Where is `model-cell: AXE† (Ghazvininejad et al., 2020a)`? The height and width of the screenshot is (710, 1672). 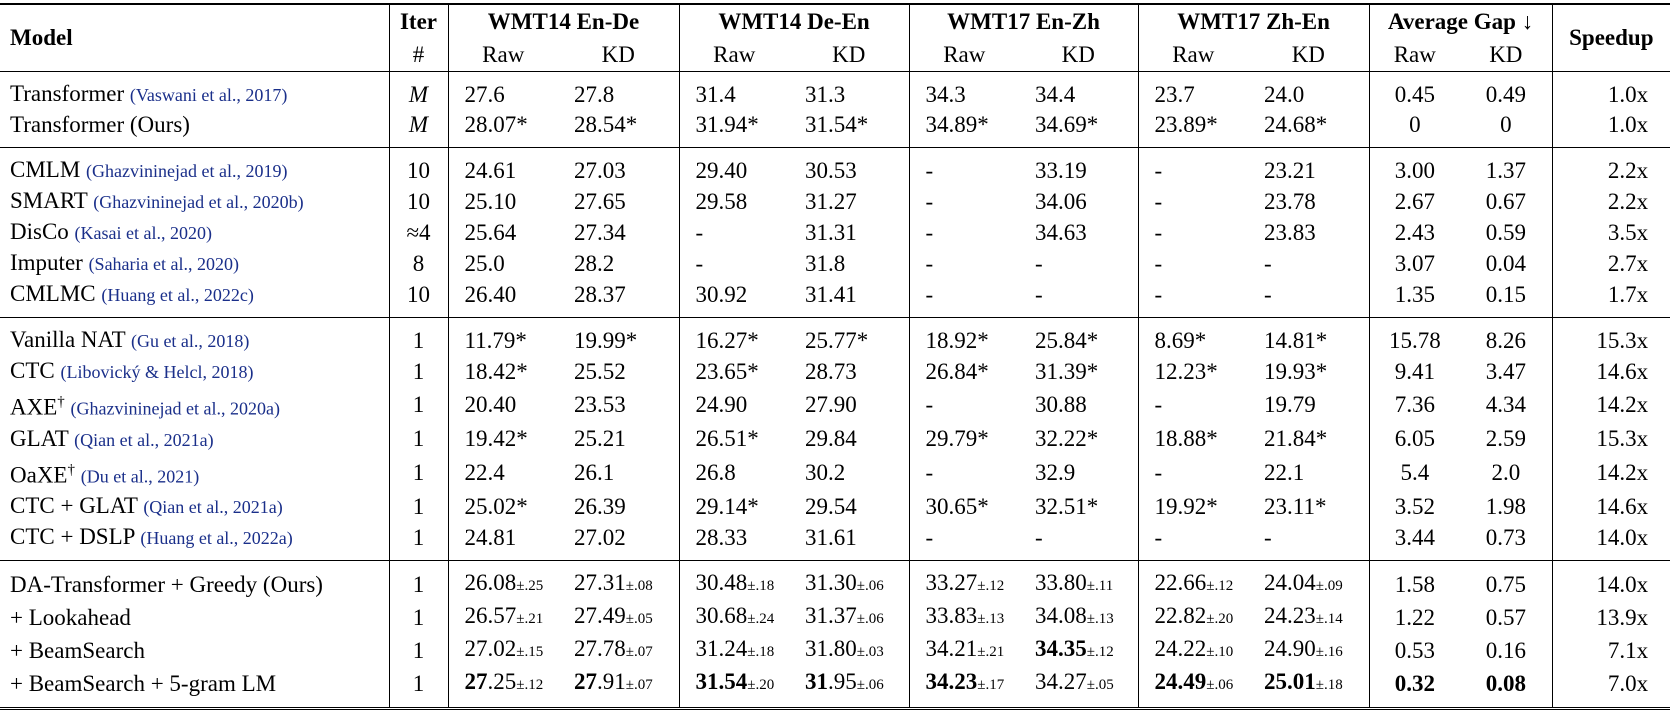
model-cell: AXE† (Ghazvininejad et al., 2020a) is located at coordinates (195, 405).